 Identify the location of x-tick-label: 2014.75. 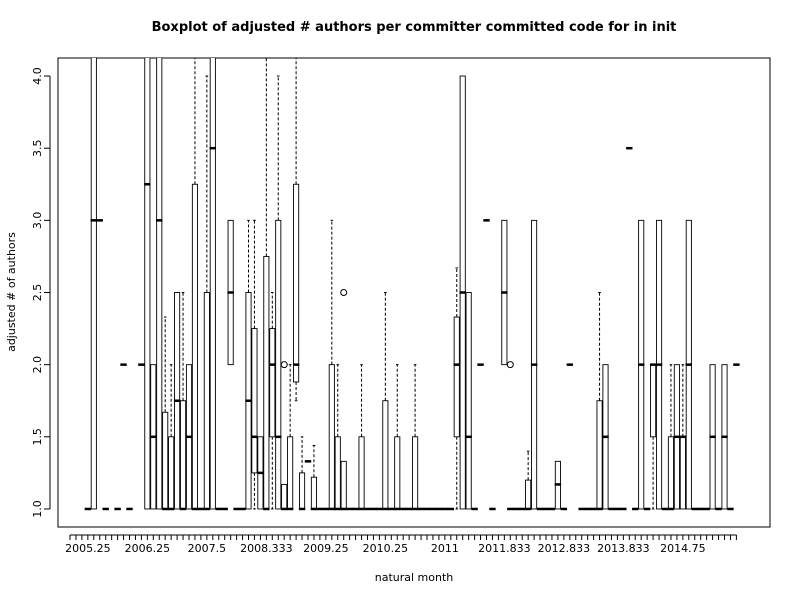
(683, 548).